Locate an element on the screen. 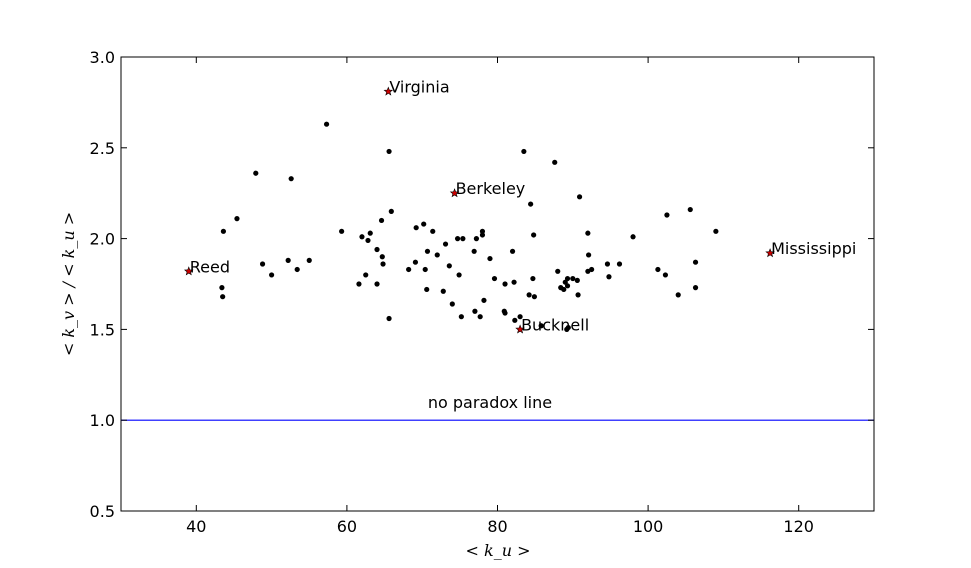 This screenshot has height=568, width=971. y-tick-label: 2.0 is located at coordinates (102, 239).